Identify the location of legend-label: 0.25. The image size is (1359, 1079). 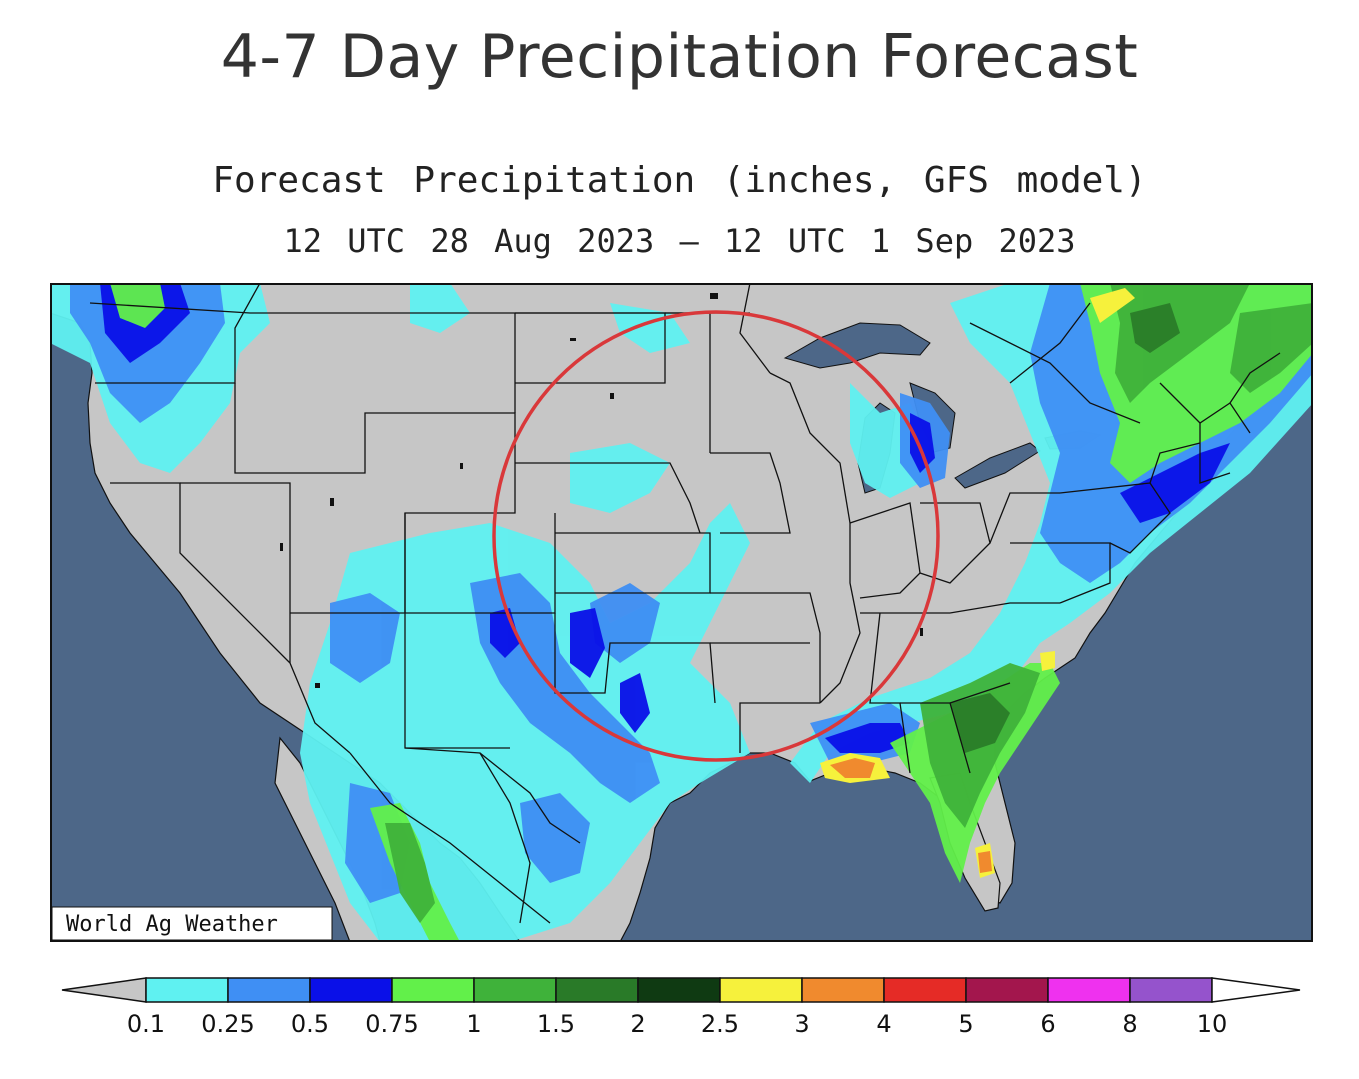
(227, 1024).